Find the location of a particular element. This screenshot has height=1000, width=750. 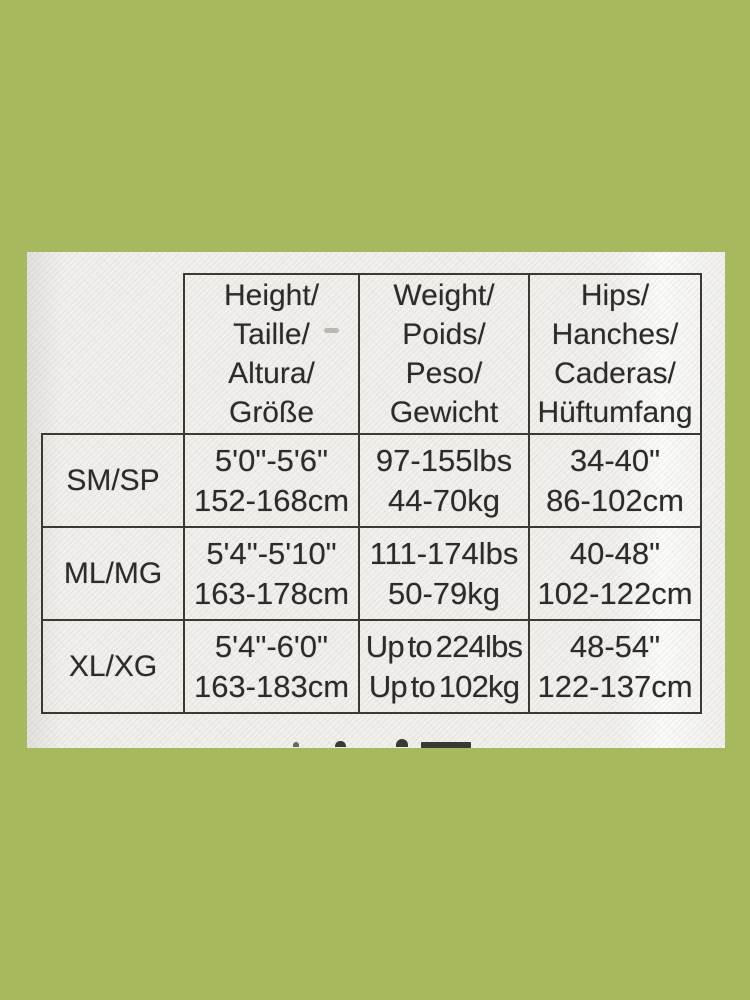

cell-sm-weight: 97-155lbs 44-70kg is located at coordinates (444, 480).